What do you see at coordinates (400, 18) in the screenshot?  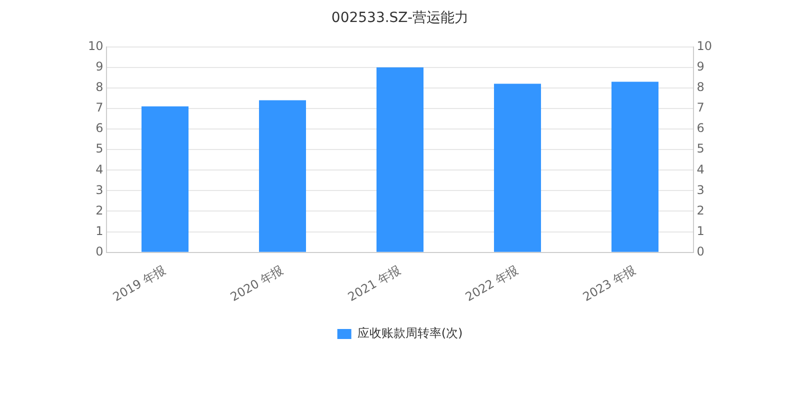 I see `chart-title: 002533.SZ-营运能力` at bounding box center [400, 18].